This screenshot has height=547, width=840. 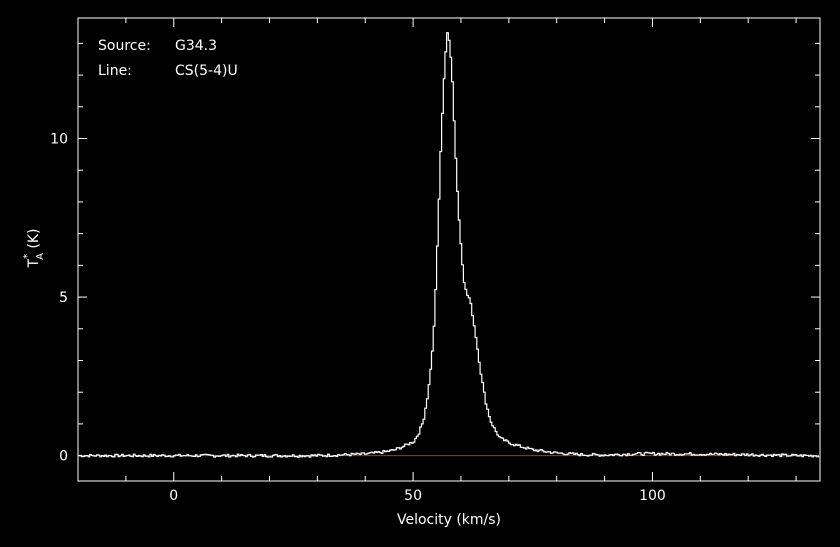 What do you see at coordinates (63, 298) in the screenshot?
I see `y-tick-label: 5` at bounding box center [63, 298].